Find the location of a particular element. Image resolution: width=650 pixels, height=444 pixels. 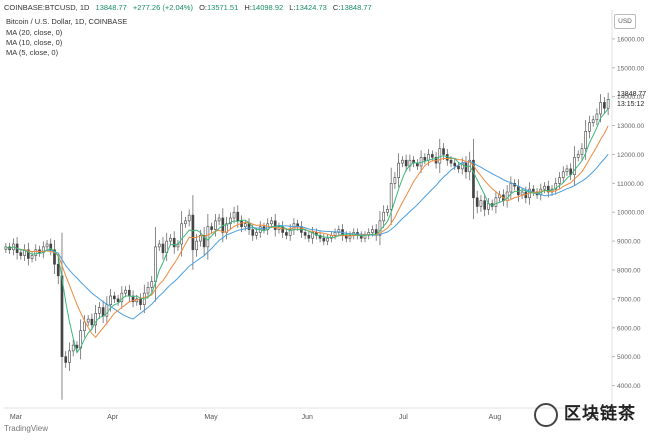

open-value: 13571.51 is located at coordinates (222, 7).